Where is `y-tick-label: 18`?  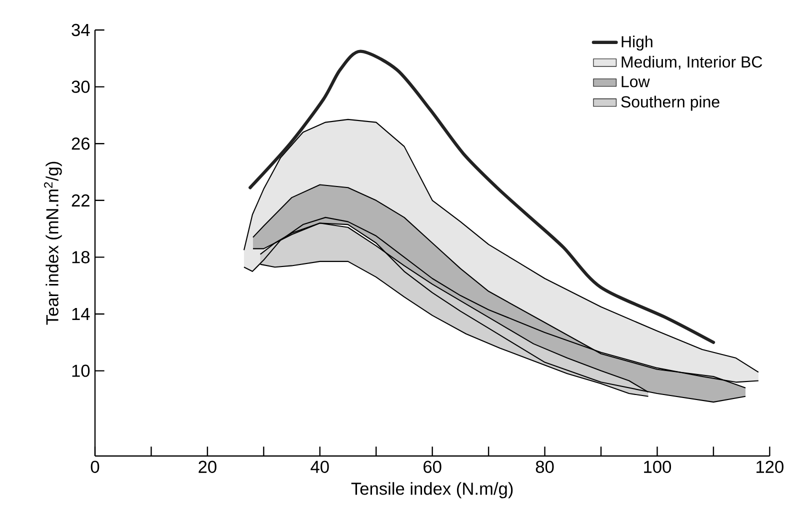
y-tick-label: 18 is located at coordinates (81, 257).